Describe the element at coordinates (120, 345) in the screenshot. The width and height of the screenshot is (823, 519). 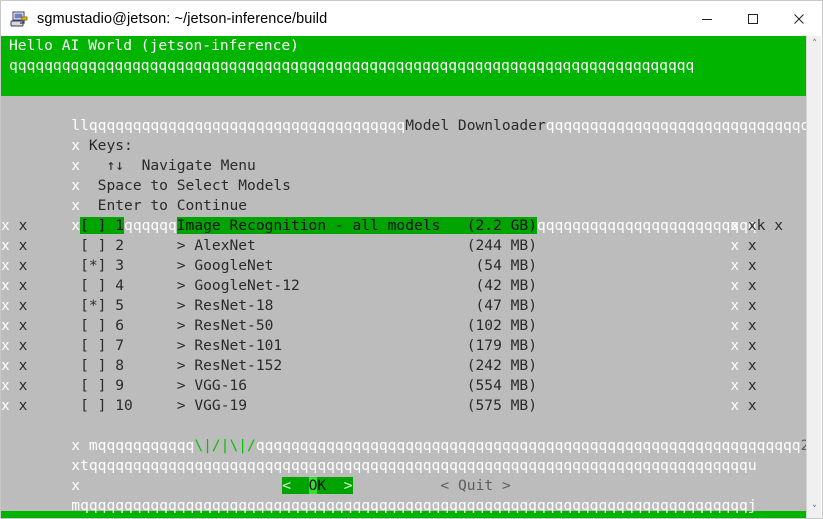
I see `model-index: 7` at that location.